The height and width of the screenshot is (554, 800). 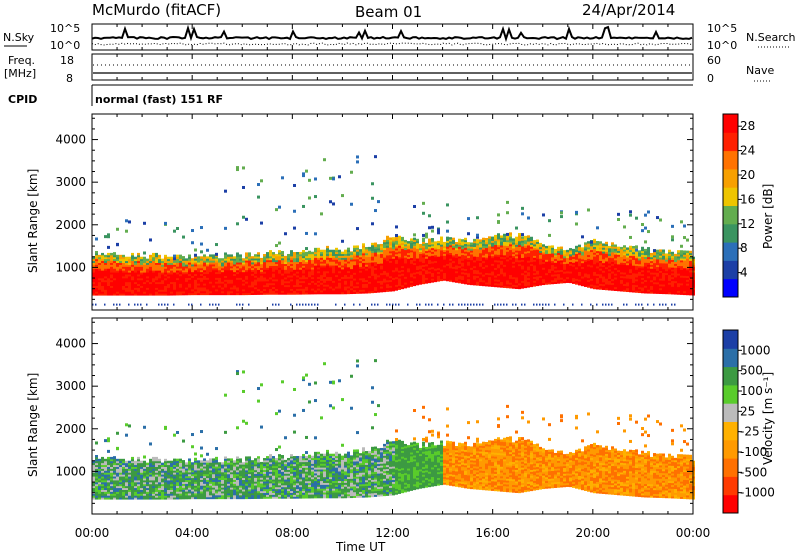 What do you see at coordinates (69, 78) in the screenshot?
I see `freq-tick-bottom: 8` at bounding box center [69, 78].